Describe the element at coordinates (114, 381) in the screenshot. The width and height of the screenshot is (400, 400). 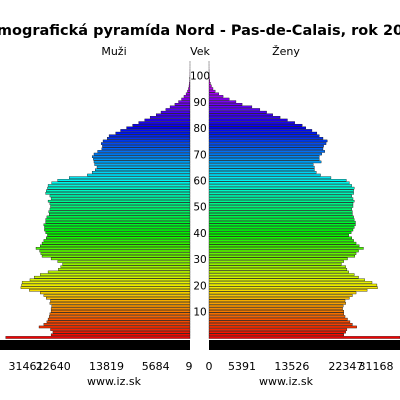
I see `footer-left: www.iz.sk` at that location.